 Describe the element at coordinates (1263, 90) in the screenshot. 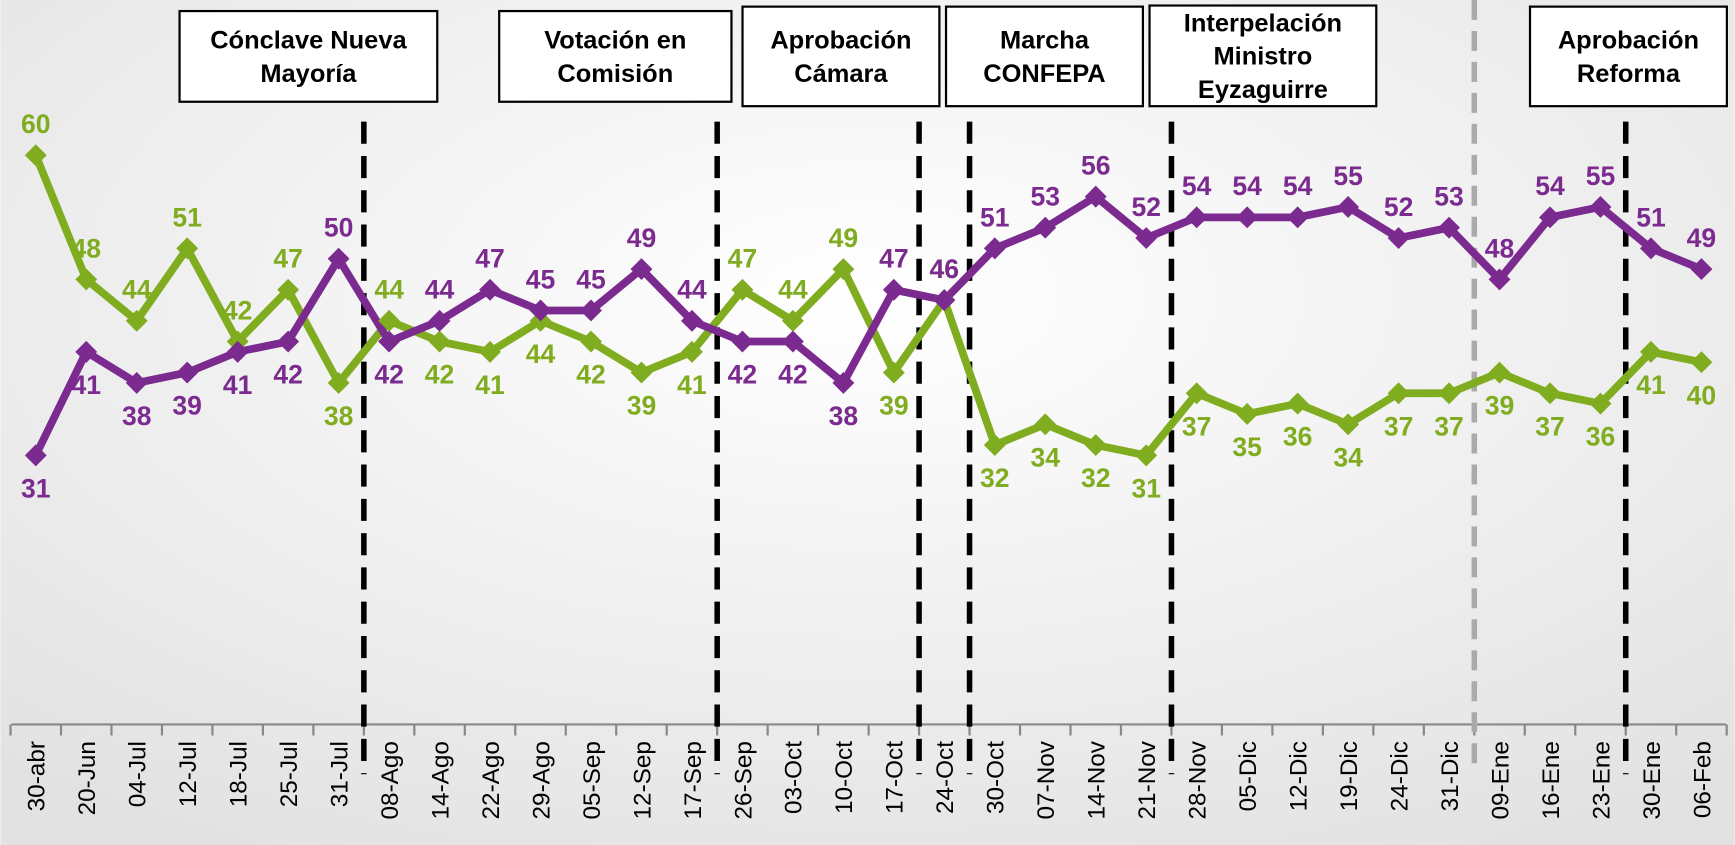

I see `event-label: Eyzaguirre` at that location.